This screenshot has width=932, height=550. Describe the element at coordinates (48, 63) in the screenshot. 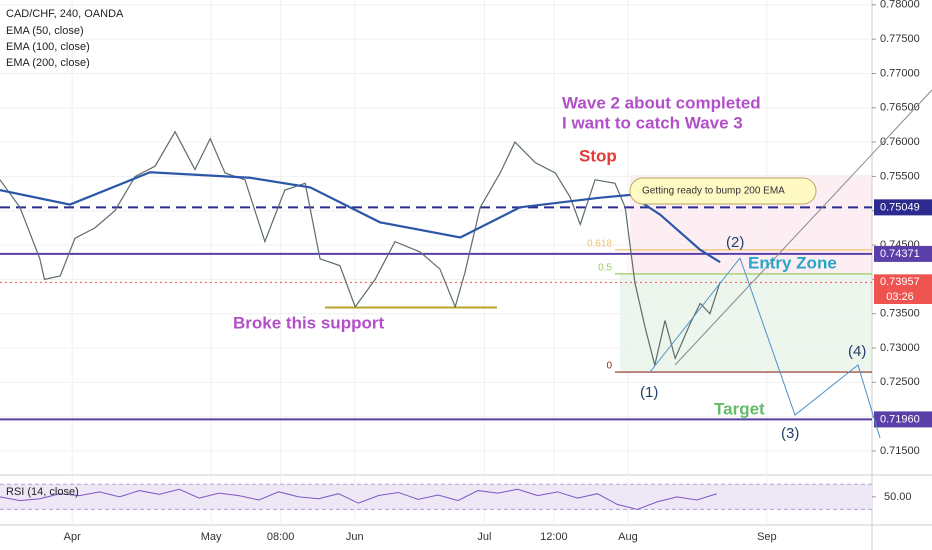

I see `header-ema: EMA (200, close)` at that location.